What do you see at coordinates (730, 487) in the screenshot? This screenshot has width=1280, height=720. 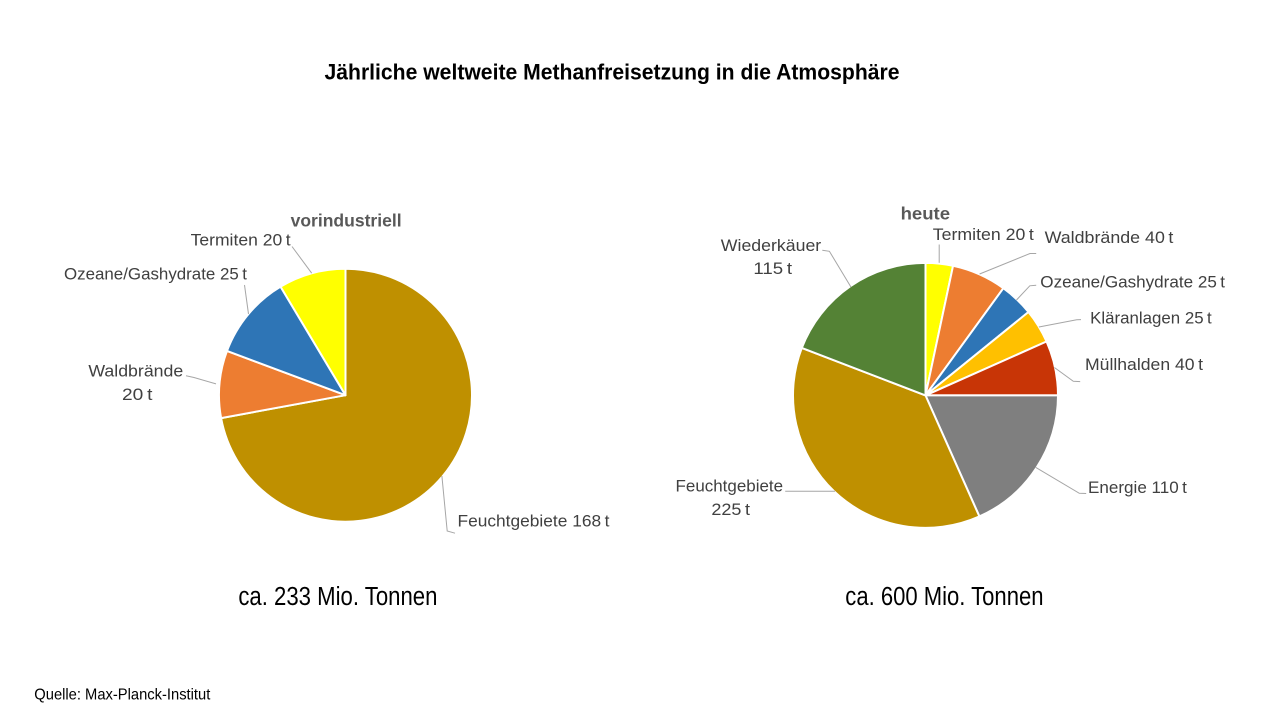 I see `svg-text: Feuchtgebiete` at bounding box center [730, 487].